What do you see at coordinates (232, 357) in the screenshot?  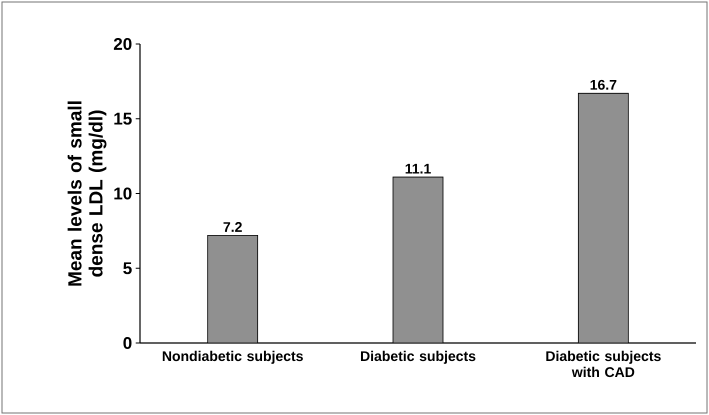 I see `x-tick-label: Nondiabetic subjects` at bounding box center [232, 357].